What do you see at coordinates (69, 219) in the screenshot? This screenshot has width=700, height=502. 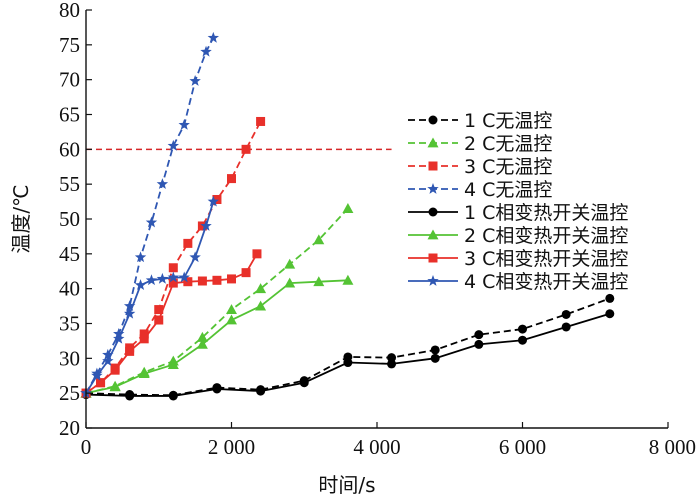 I see `y-tick-label: 50` at bounding box center [69, 219].